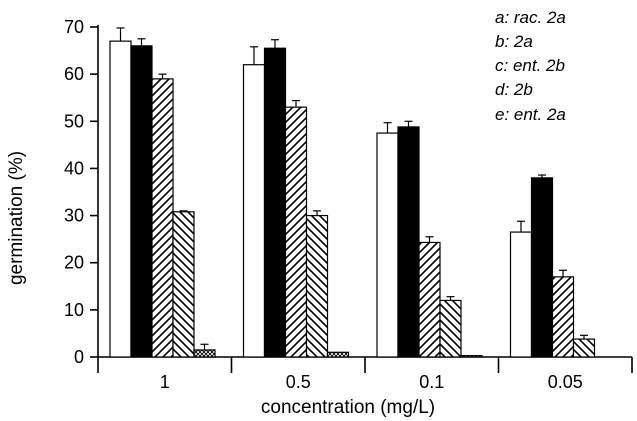  I want to click on bar-b-0.5, so click(275, 202).